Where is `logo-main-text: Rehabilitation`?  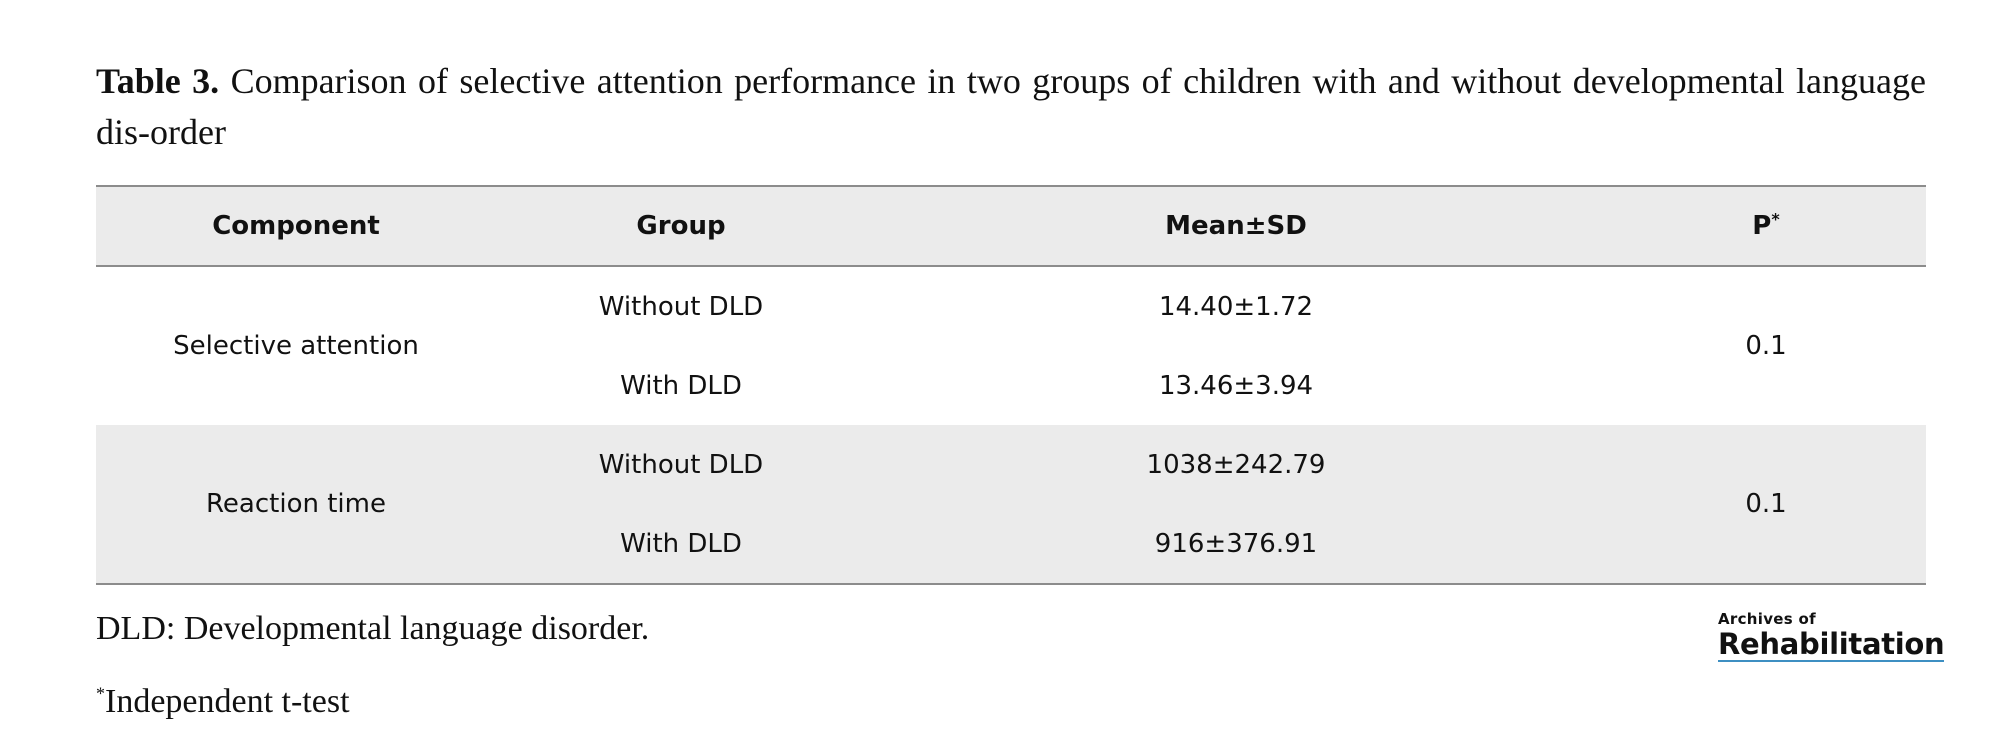 logo-main-text: Rehabilitation is located at coordinates (1831, 644).